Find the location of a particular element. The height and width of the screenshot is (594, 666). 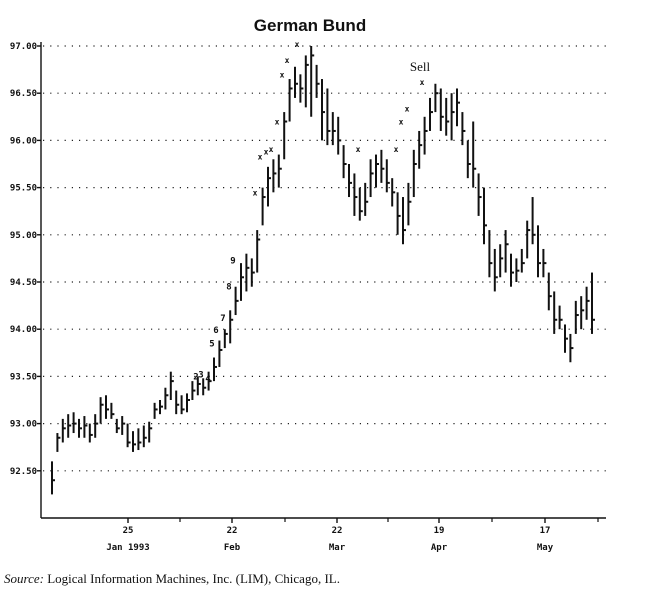

x-axis-tick-labels: 25 Jan 1993 22 Feb 22 Mar 19 Apr 17 May is located at coordinates (352, 535).